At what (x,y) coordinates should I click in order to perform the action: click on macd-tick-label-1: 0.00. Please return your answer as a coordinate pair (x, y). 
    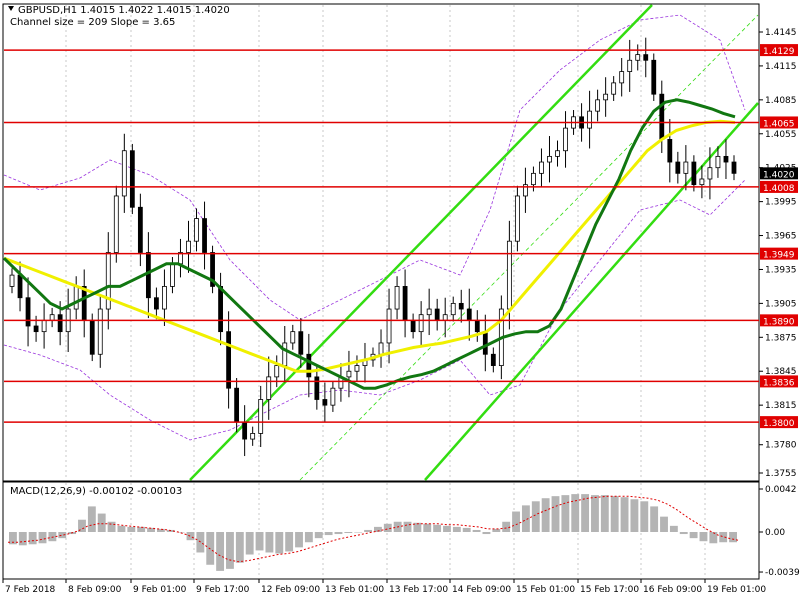
    Looking at the image, I should click on (775, 533).